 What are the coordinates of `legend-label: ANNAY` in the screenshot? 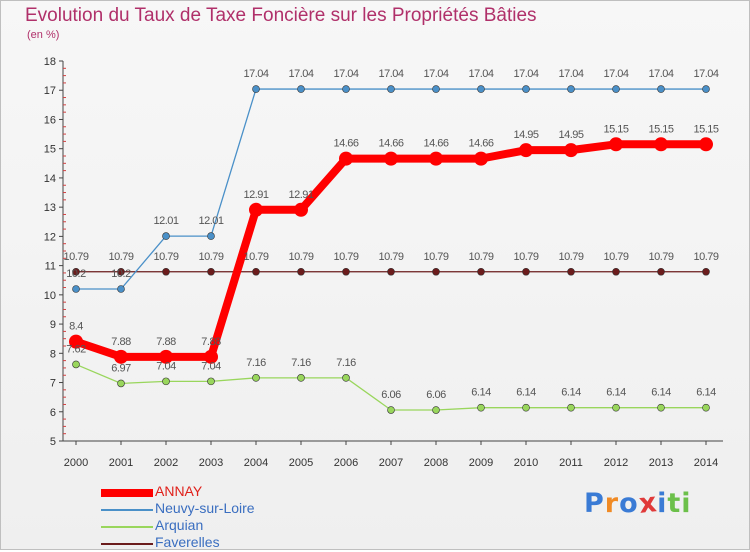 It's located at (179, 491).